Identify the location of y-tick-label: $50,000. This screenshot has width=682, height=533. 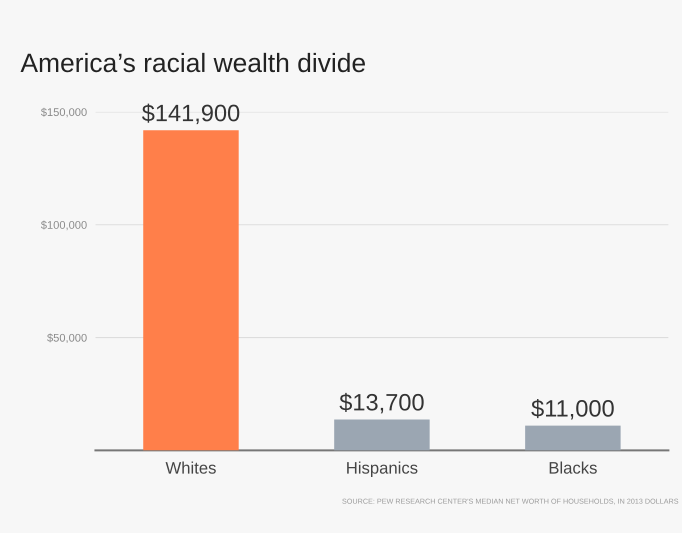
(67, 338).